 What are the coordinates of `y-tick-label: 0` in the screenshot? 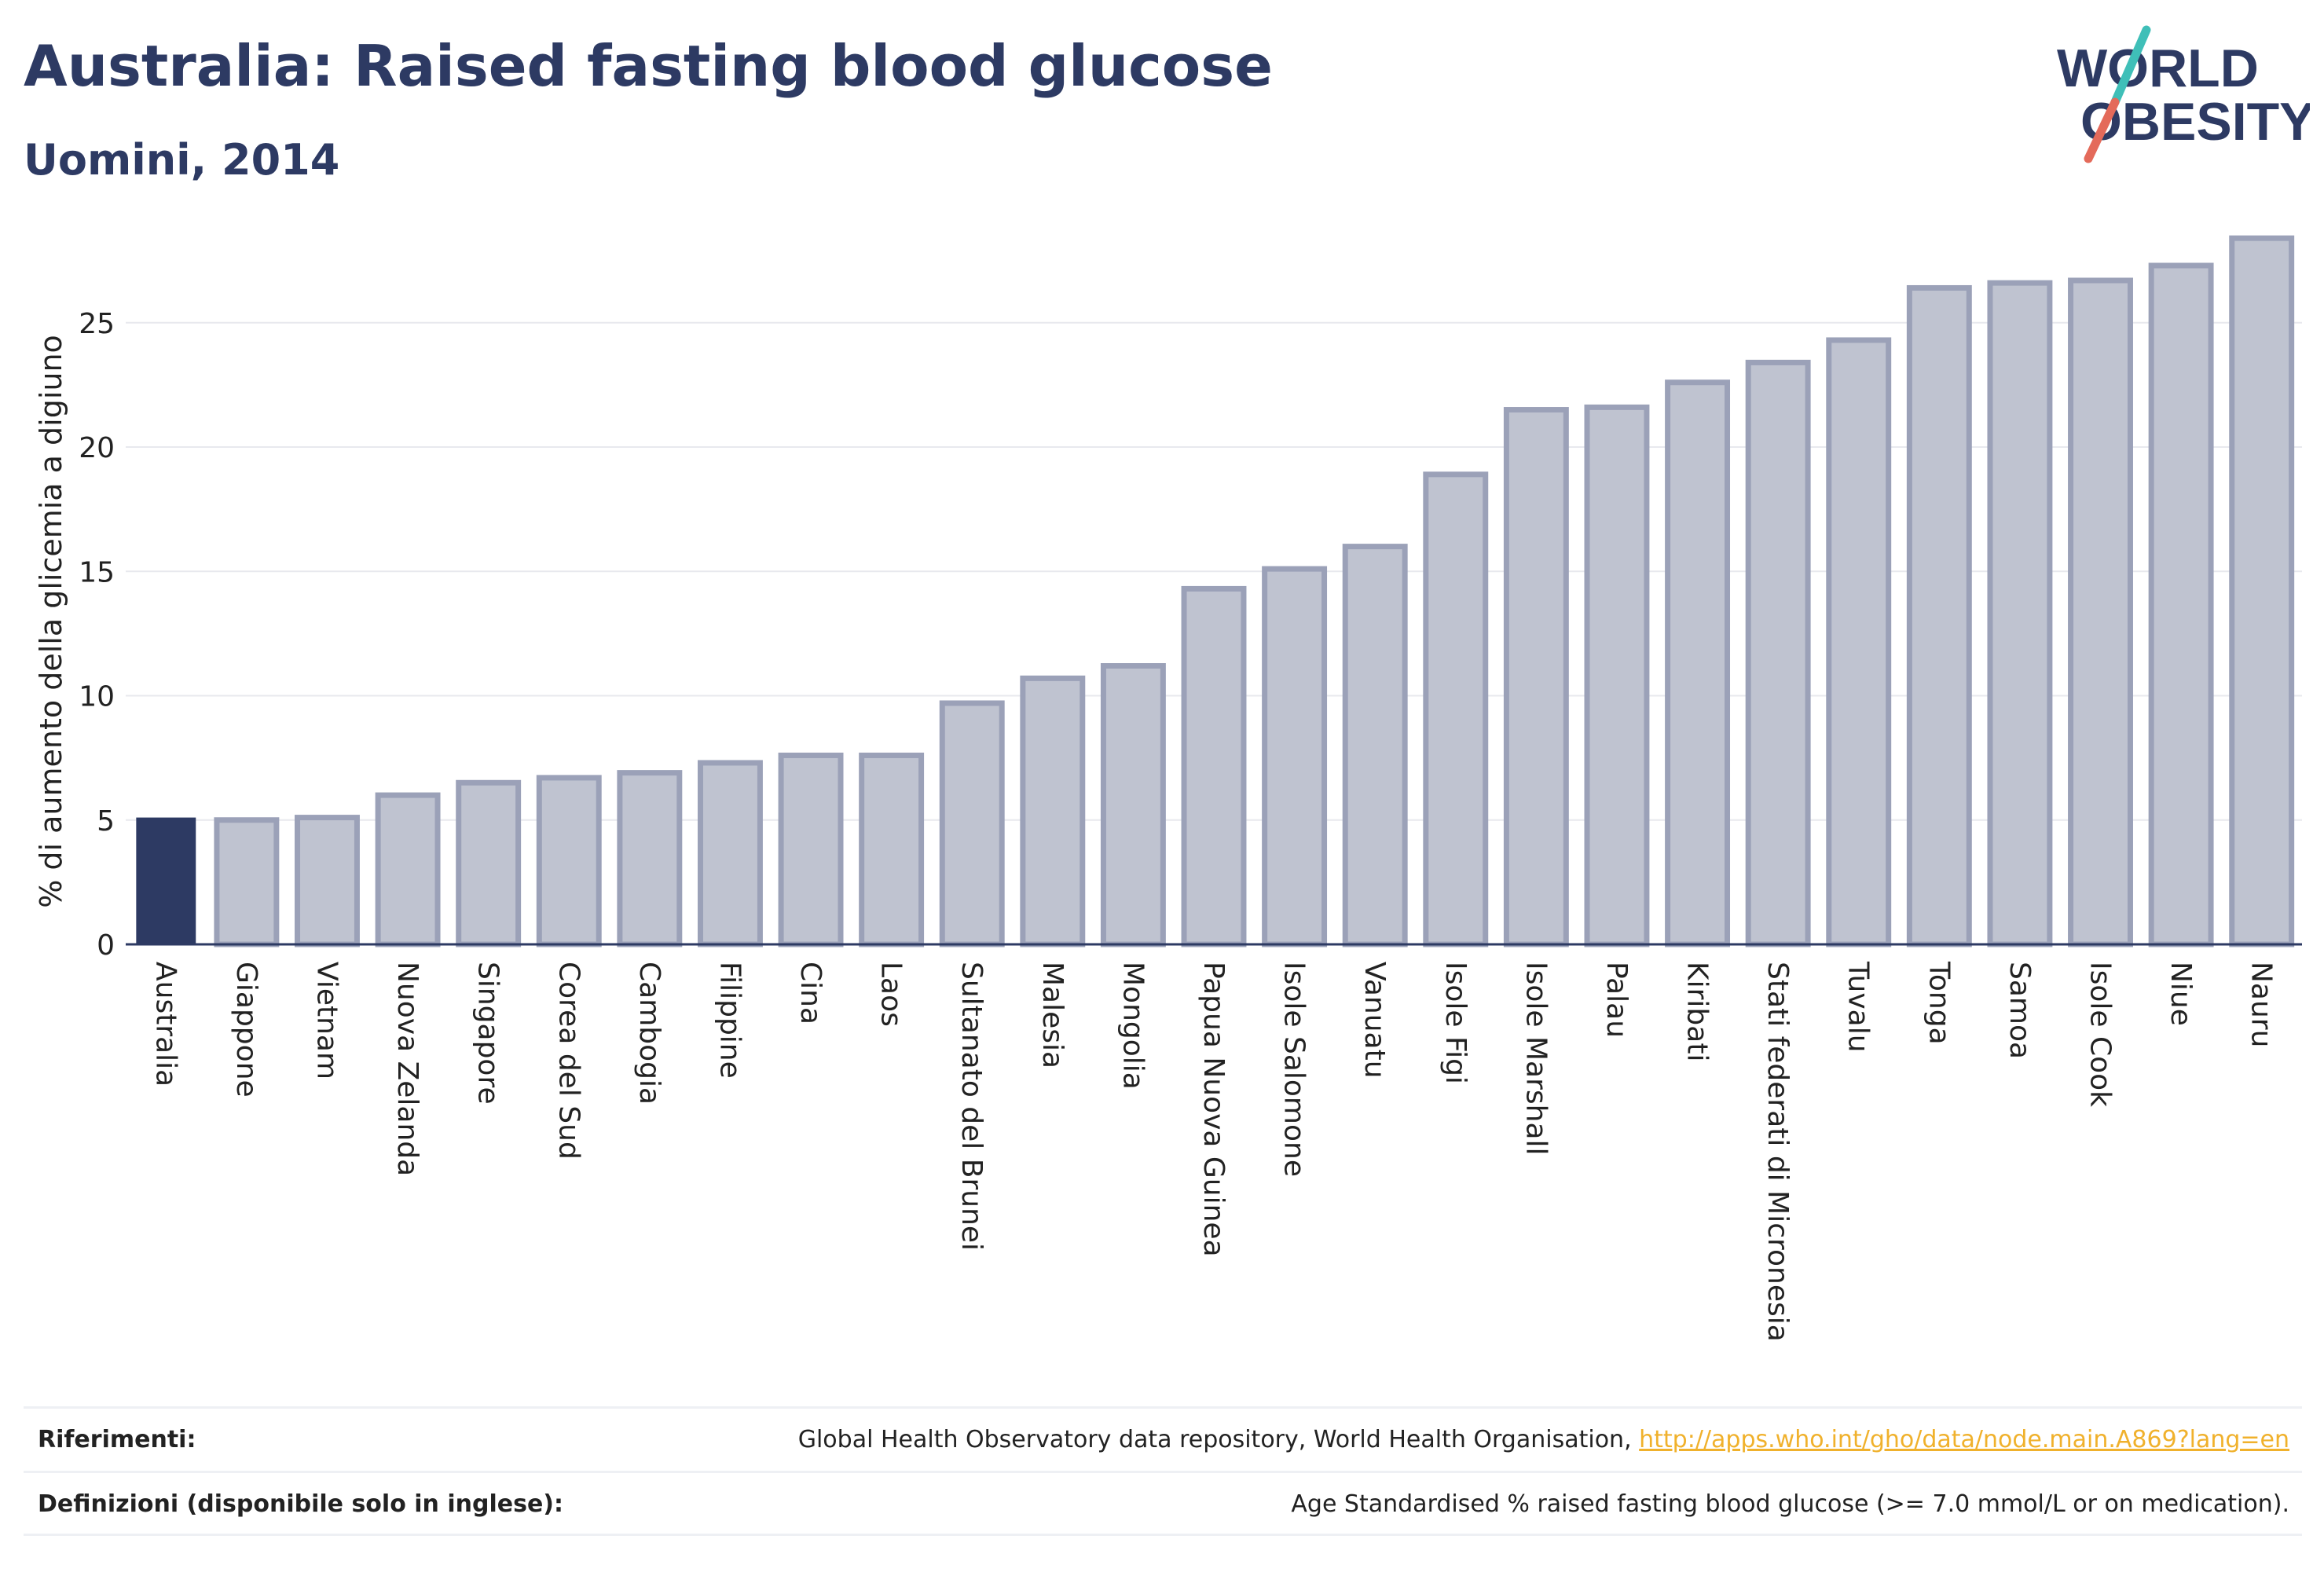 It's located at (106, 945).